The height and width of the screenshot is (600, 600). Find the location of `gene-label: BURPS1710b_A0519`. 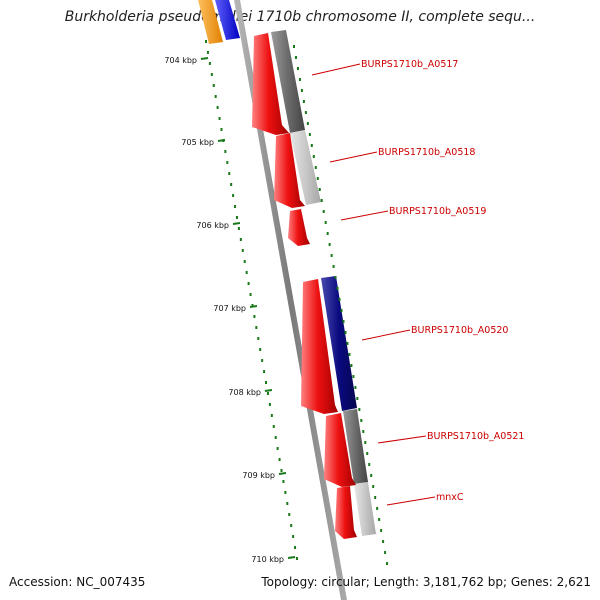

gene-label: BURPS1710b_A0519 is located at coordinates (437, 211).